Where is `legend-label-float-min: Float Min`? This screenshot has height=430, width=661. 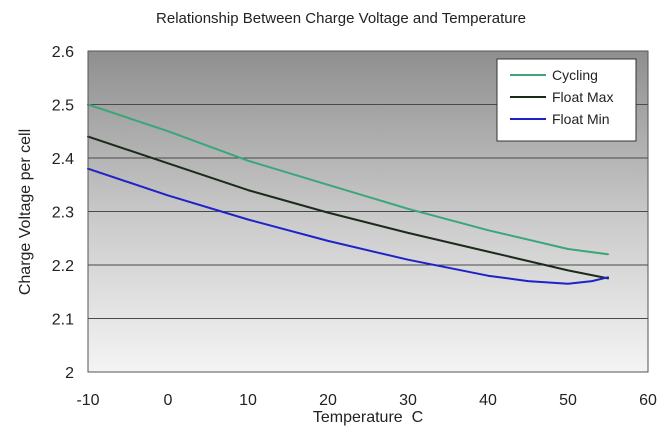 legend-label-float-min: Float Min is located at coordinates (581, 119).